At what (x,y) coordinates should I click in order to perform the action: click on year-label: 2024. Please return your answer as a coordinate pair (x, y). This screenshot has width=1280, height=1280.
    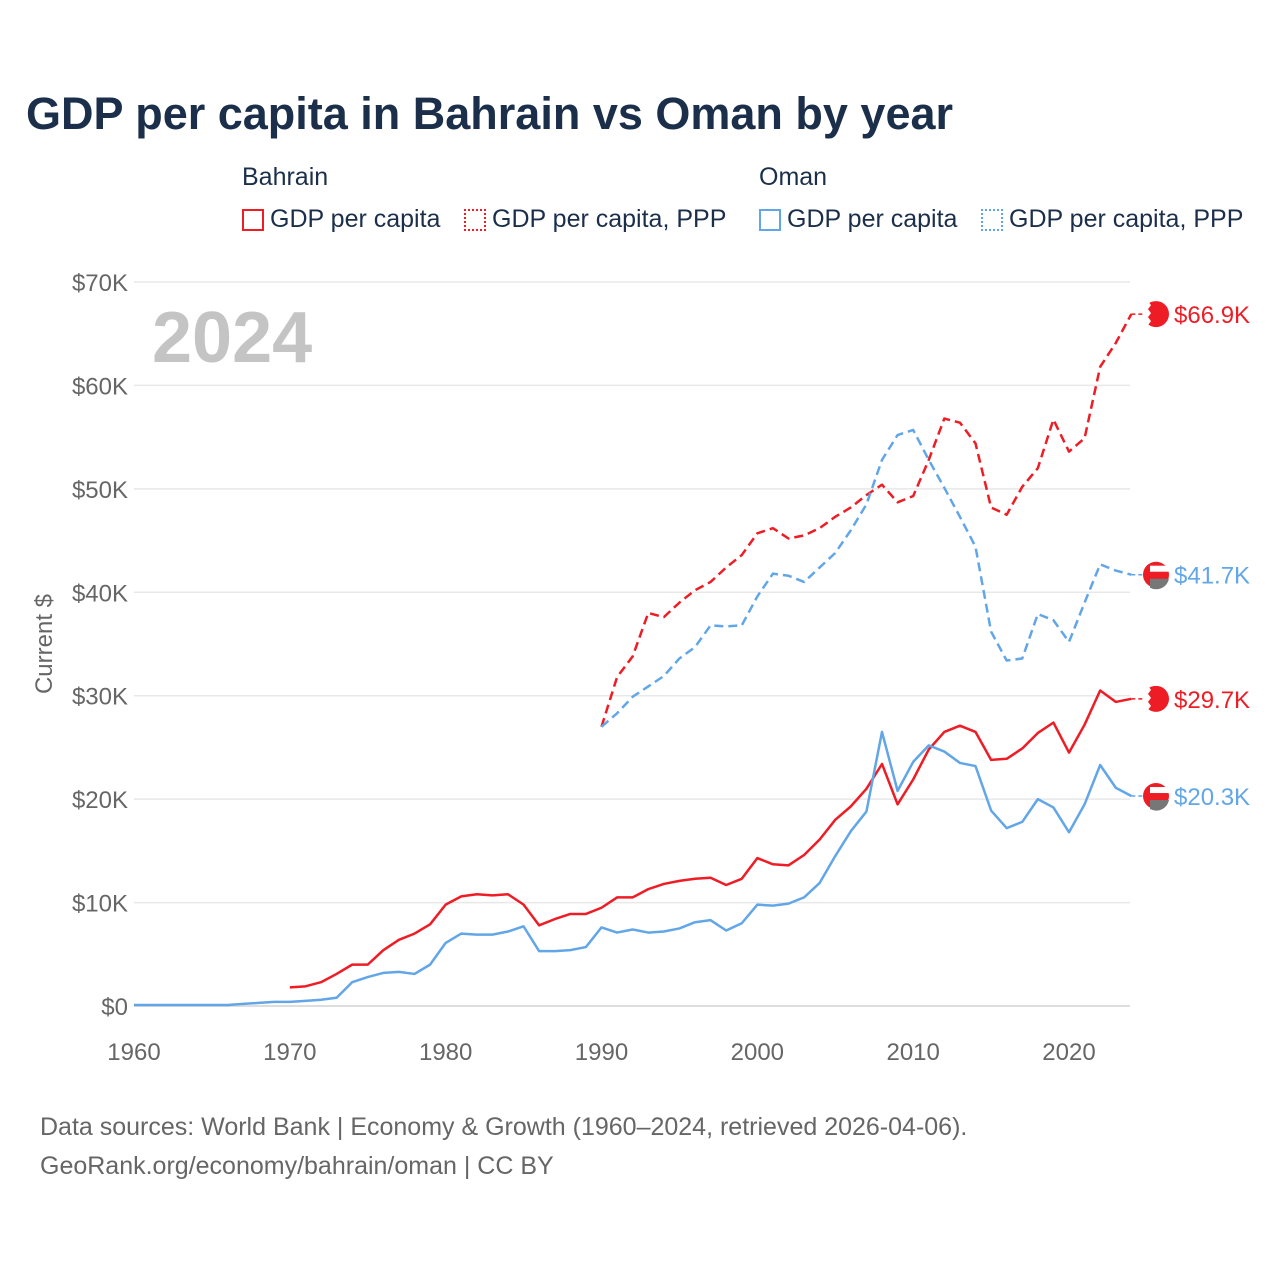
    Looking at the image, I should click on (232, 338).